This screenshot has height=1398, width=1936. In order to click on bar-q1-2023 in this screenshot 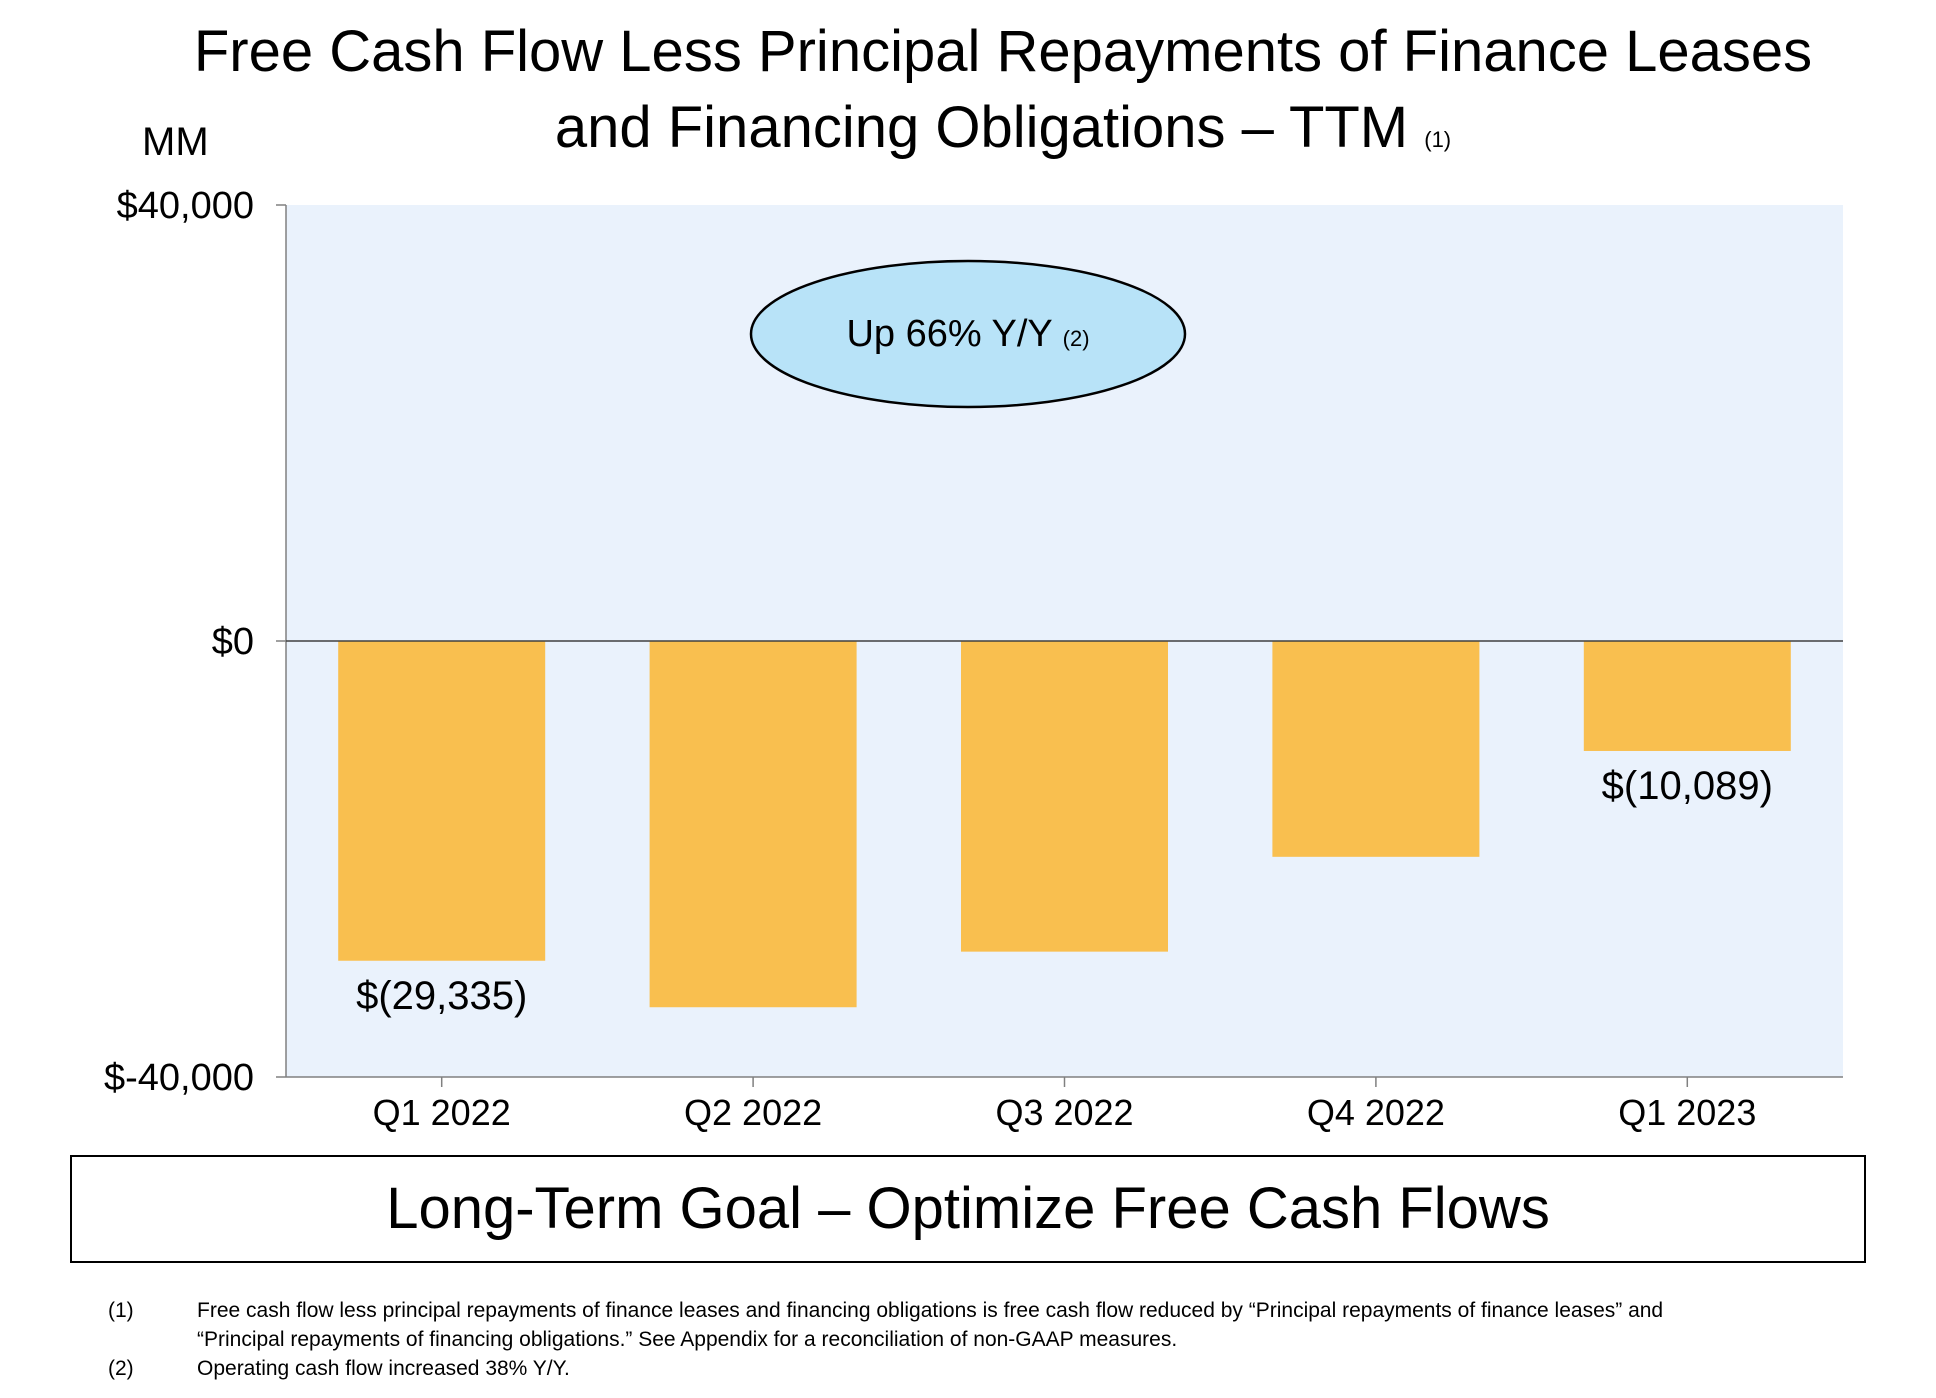, I will do `click(1687, 696)`.